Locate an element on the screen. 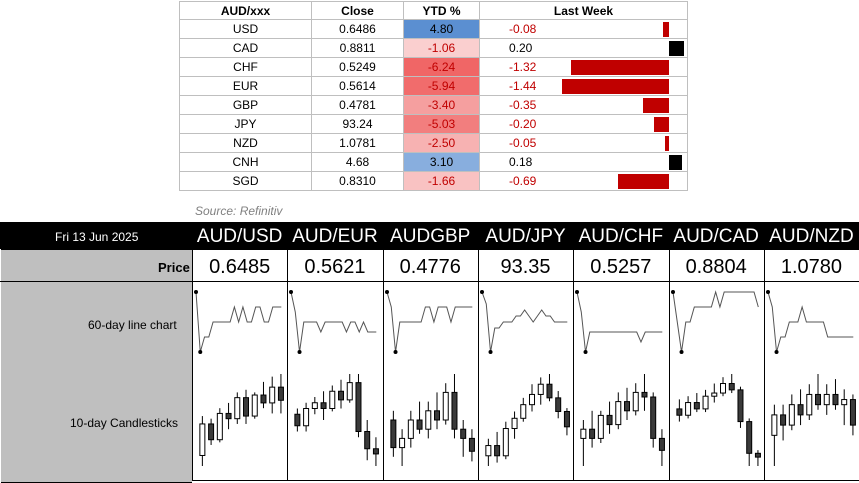 The height and width of the screenshot is (483, 859). close-cell: 0.5614 is located at coordinates (357, 86).